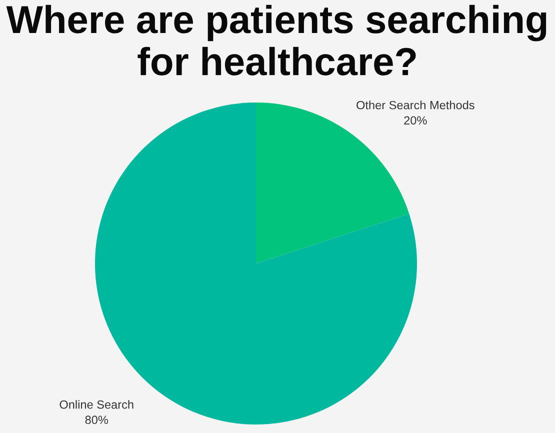 Image resolution: width=555 pixels, height=433 pixels. Describe the element at coordinates (415, 105) in the screenshot. I see `slice-label: Other Search Methods` at that location.